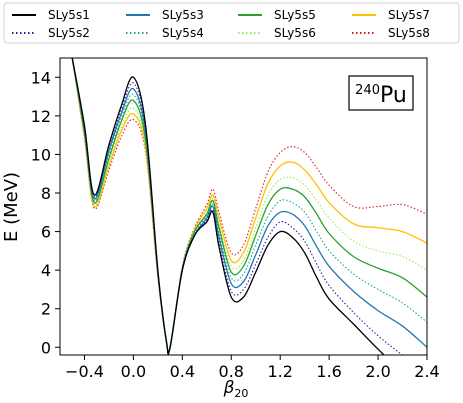 This screenshot has width=463, height=403. Describe the element at coordinates (46, 232) in the screenshot. I see `y-tick-label: 6` at that location.